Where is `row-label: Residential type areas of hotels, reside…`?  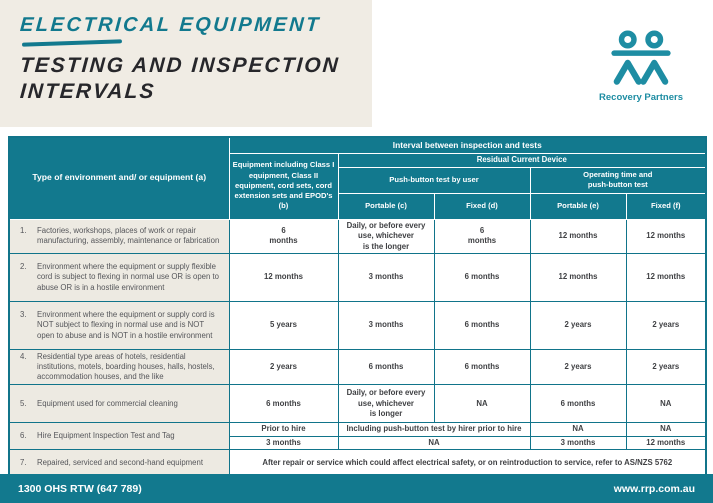 row-label: Residential type areas of hotels, reside… is located at coordinates (126, 367).